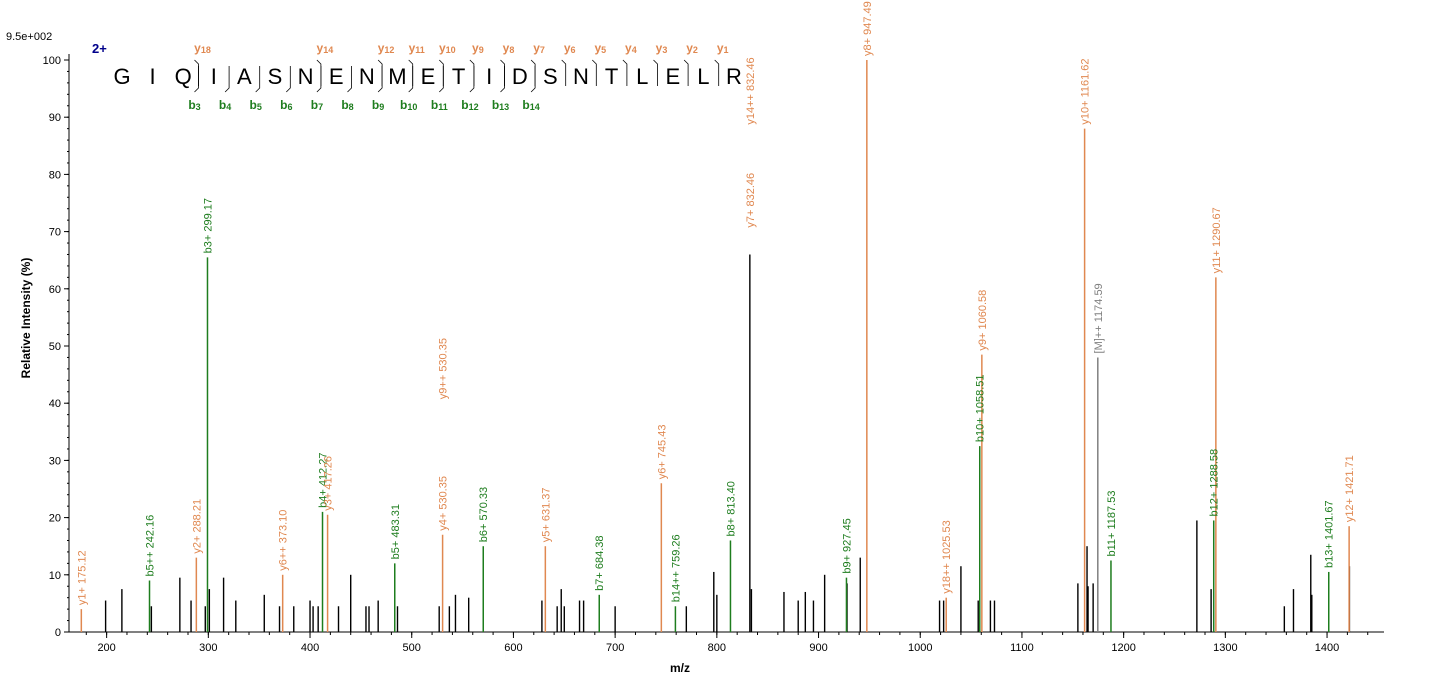  I want to click on x-tick-label: 1400, so click(1327, 648).